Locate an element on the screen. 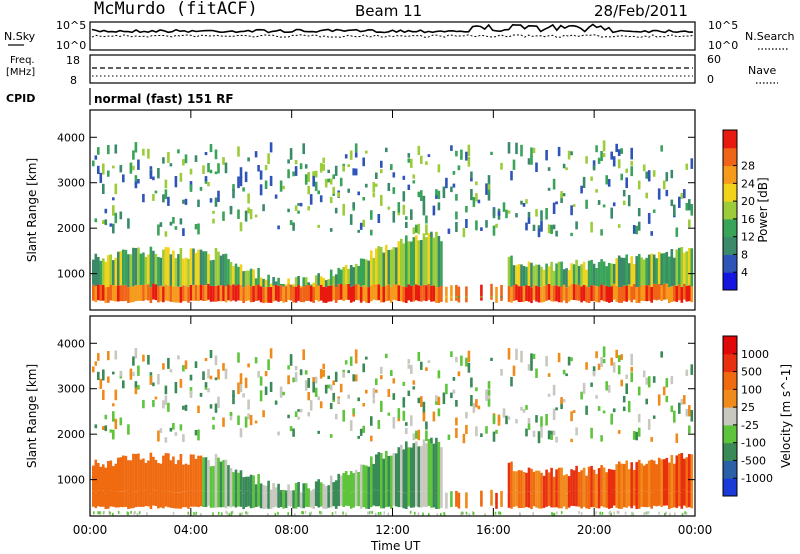 This screenshot has height=554, width=800. colorbar-swatch is located at coordinates (730, 281).